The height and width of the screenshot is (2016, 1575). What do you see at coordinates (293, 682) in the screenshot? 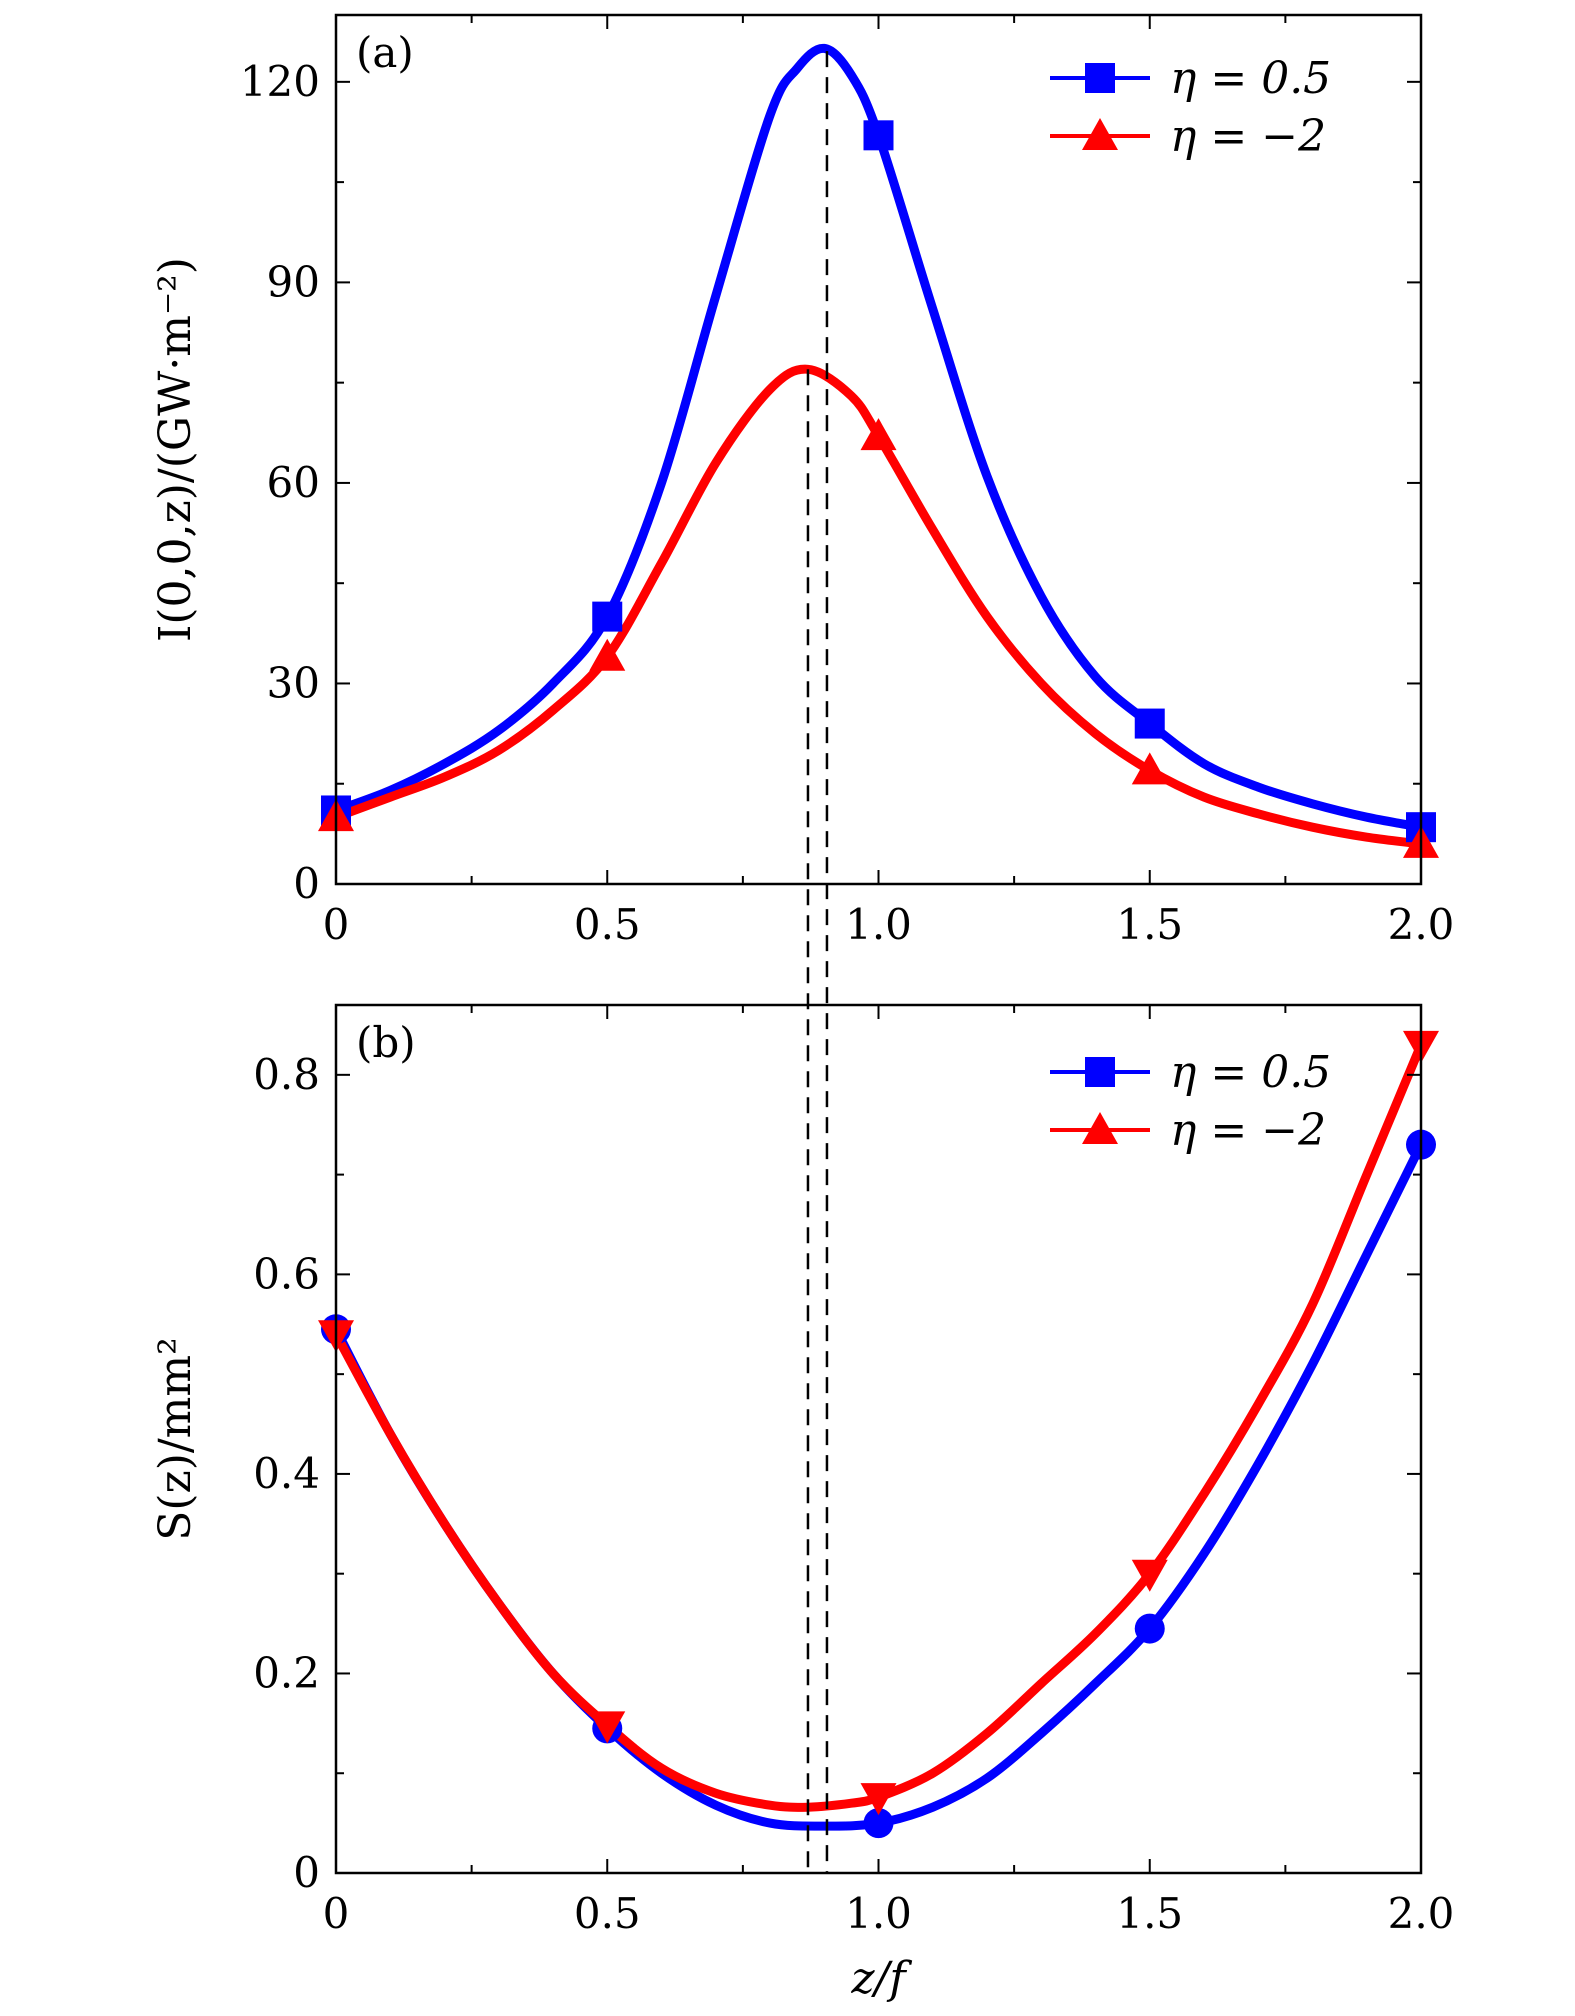
I see `y-tick-label: 30` at bounding box center [293, 682].